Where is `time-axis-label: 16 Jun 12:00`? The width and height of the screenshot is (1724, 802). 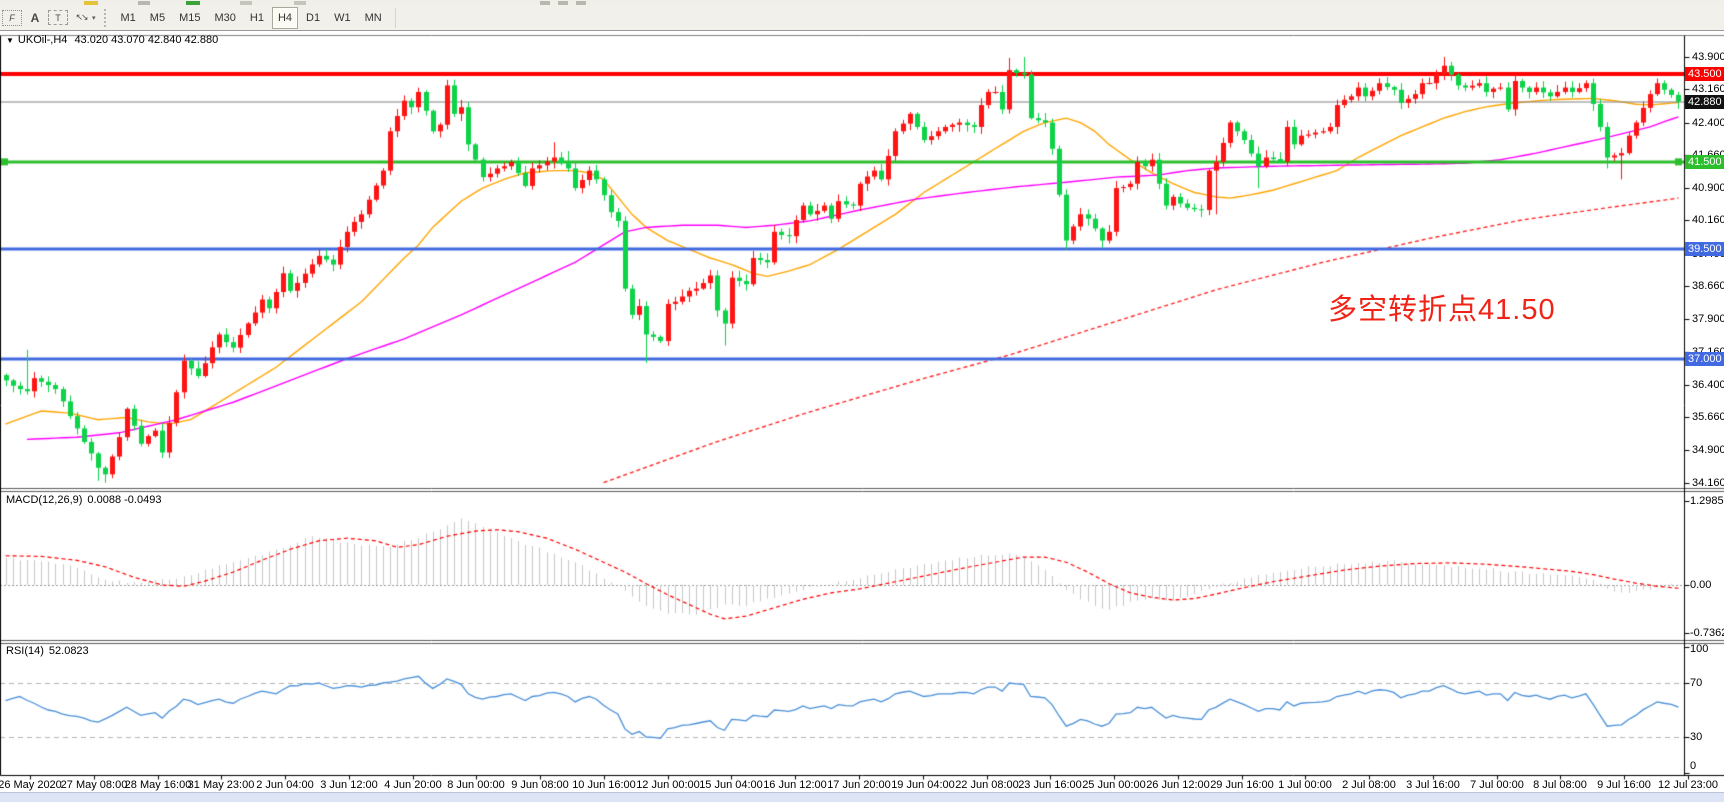 time-axis-label: 16 Jun 12:00 is located at coordinates (795, 785).